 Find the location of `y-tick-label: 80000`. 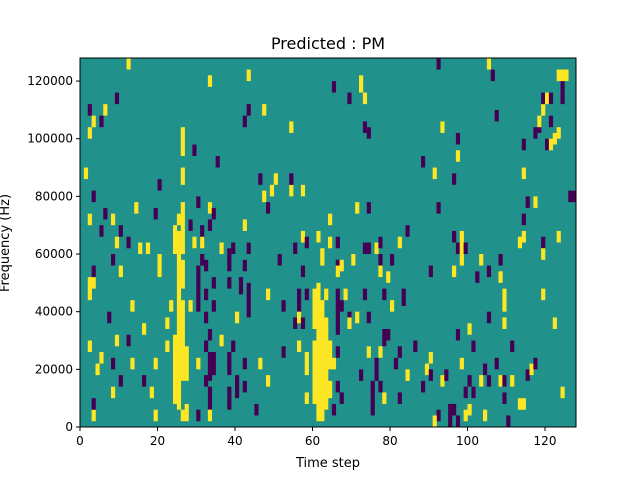

y-tick-label: 80000 is located at coordinates (54, 196).